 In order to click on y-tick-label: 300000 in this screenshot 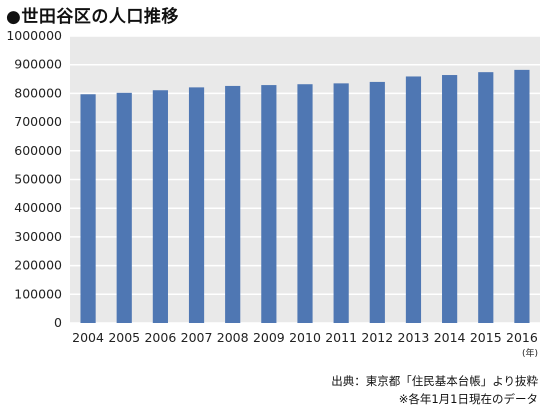, I will do `click(38, 236)`.